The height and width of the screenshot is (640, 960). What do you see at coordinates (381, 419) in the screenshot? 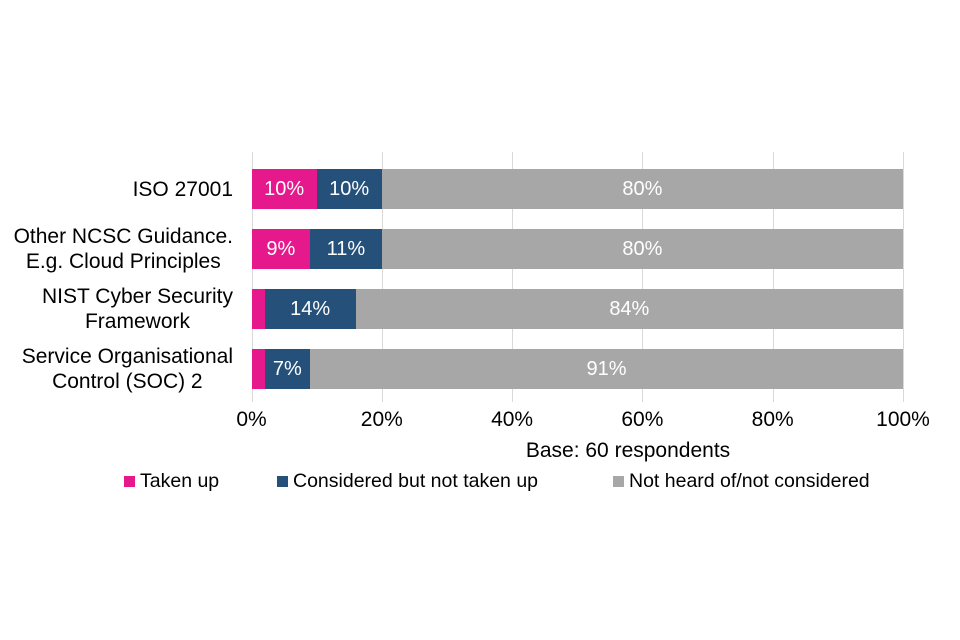
I see `x-tick-label: 20%` at bounding box center [381, 419].